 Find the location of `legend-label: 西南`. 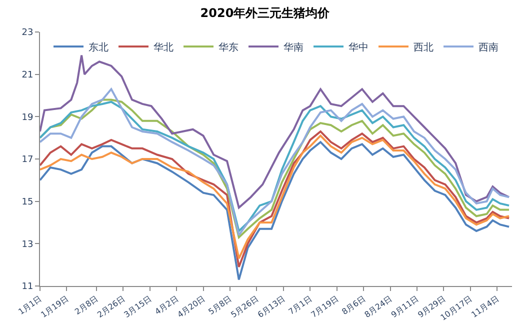

legend-label: 西南 is located at coordinates (488, 47).